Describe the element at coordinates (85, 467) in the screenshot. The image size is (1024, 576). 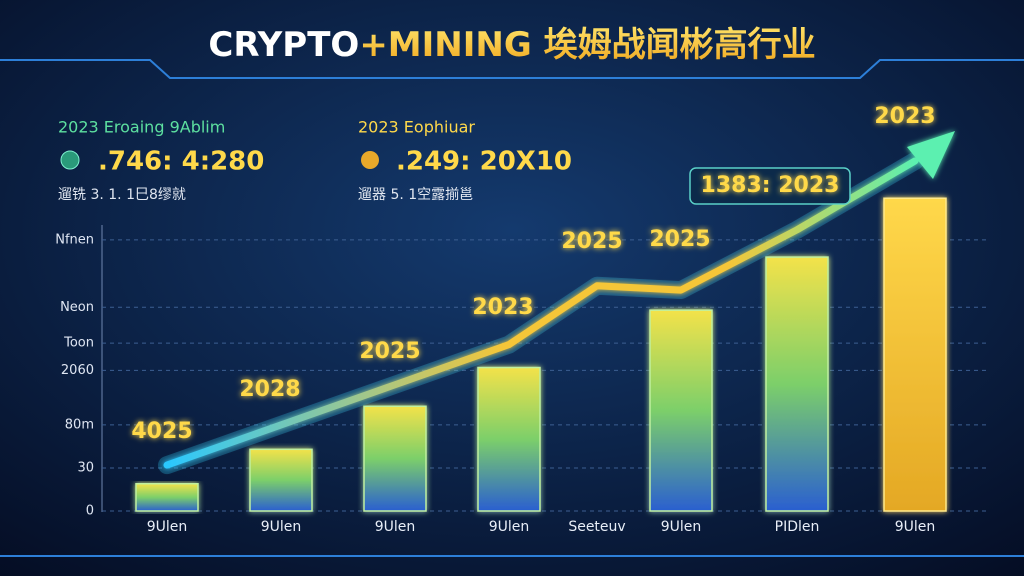
I see `y-tick-label: 30` at that location.